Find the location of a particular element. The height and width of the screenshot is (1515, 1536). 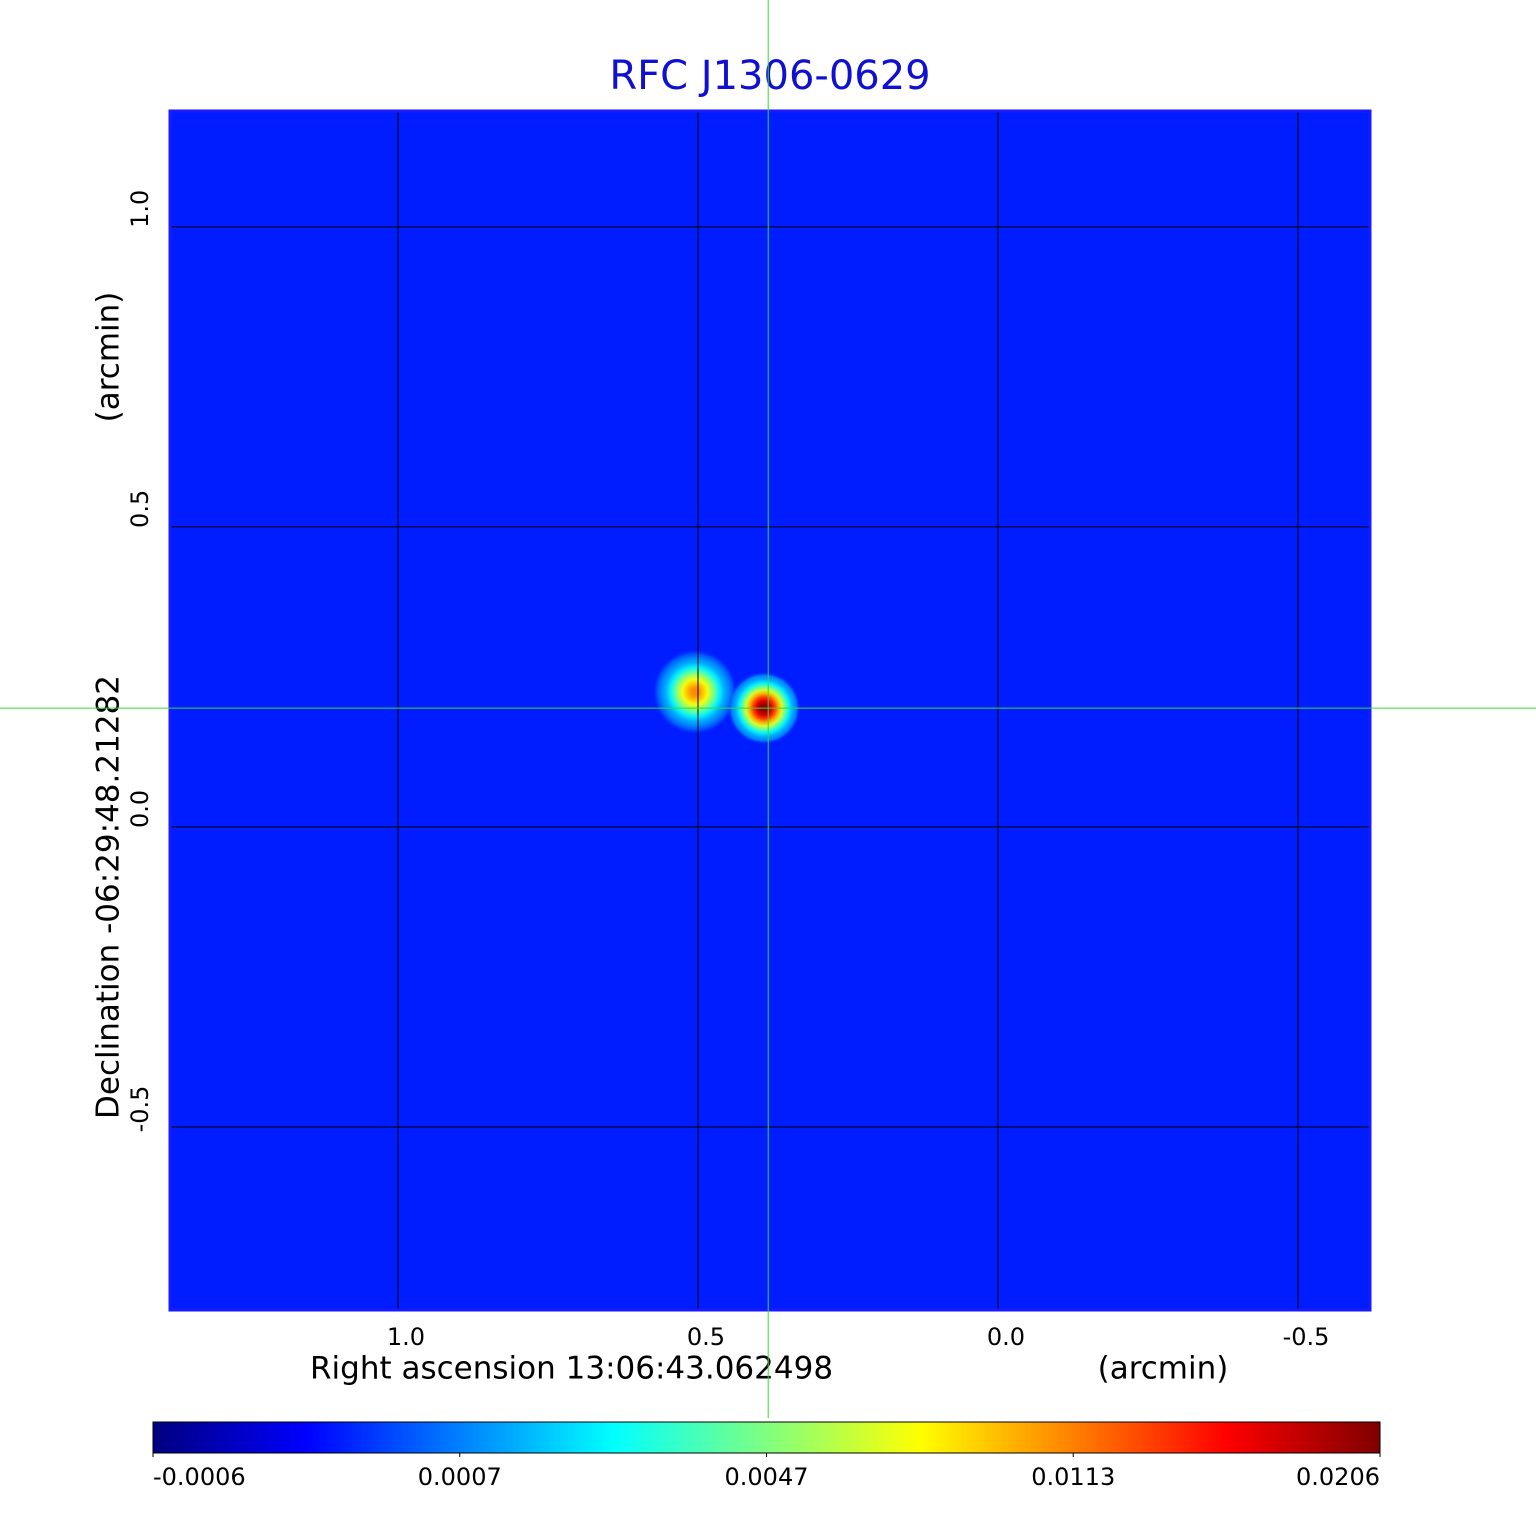

chart-title: RFC J1306-0629 is located at coordinates (769, 76).